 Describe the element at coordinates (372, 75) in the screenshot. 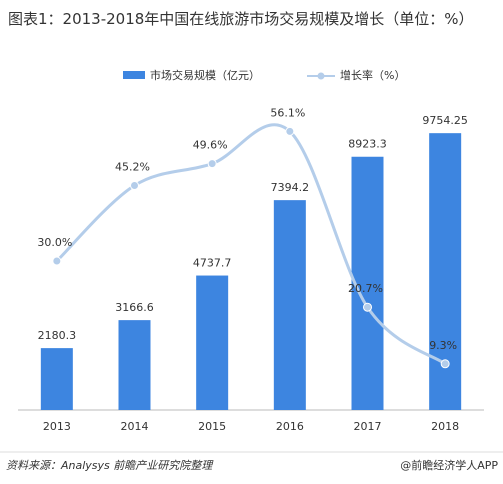

I see `legend-label: 增长率（%）` at that location.